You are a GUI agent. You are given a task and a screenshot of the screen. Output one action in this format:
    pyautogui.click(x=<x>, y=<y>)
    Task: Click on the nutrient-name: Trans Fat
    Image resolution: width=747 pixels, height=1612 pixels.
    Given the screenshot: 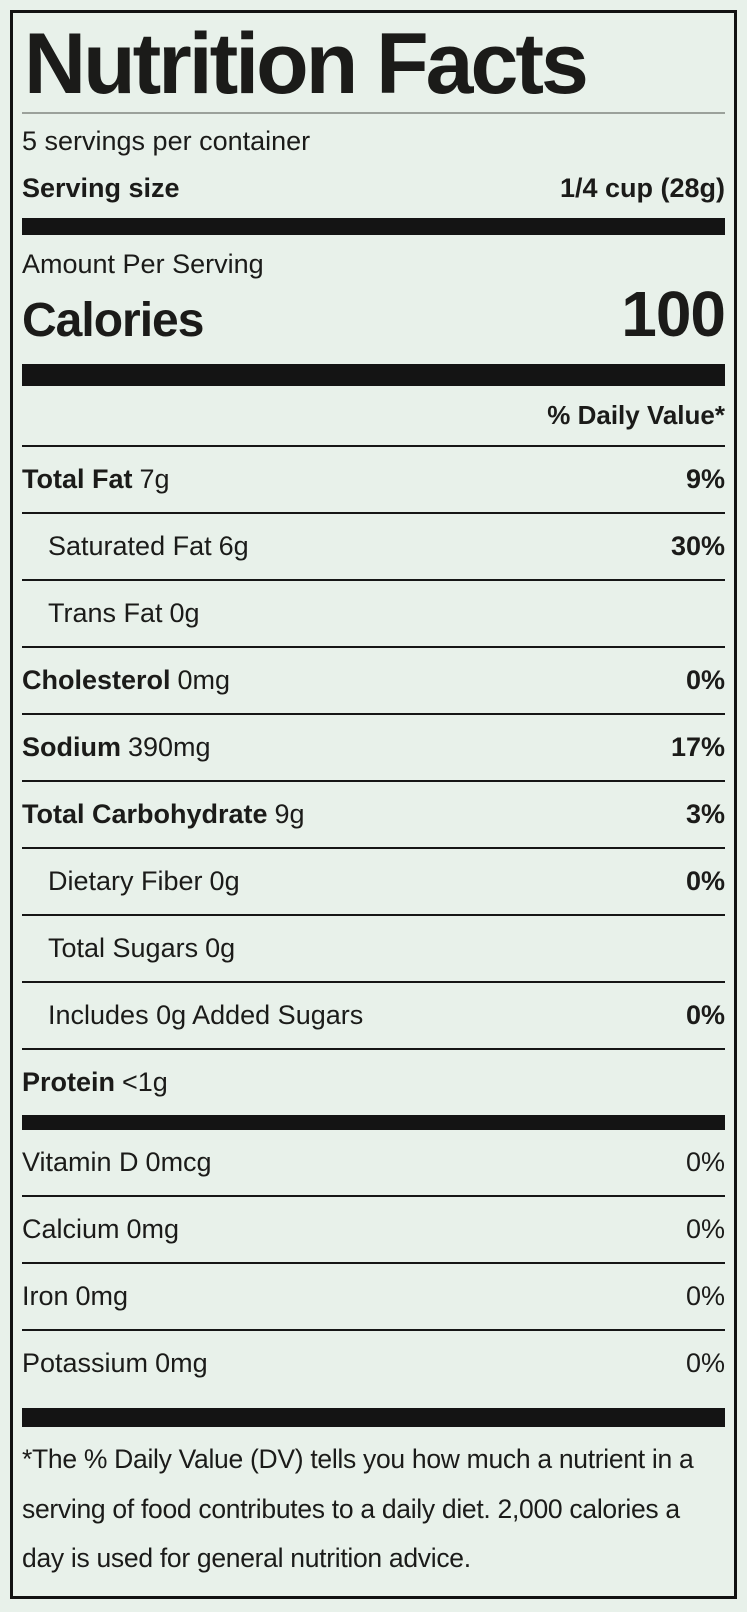 What is the action you would take?
    pyautogui.click(x=105, y=613)
    